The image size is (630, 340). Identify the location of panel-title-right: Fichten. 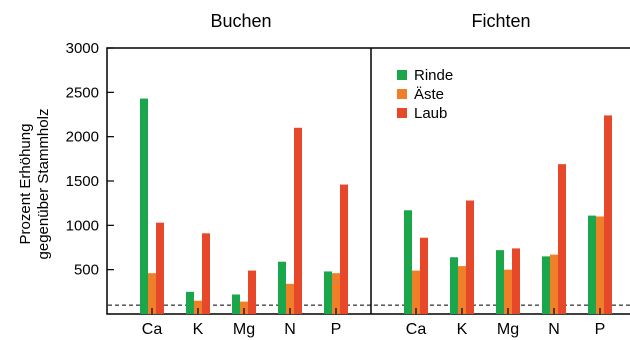
(500, 21).